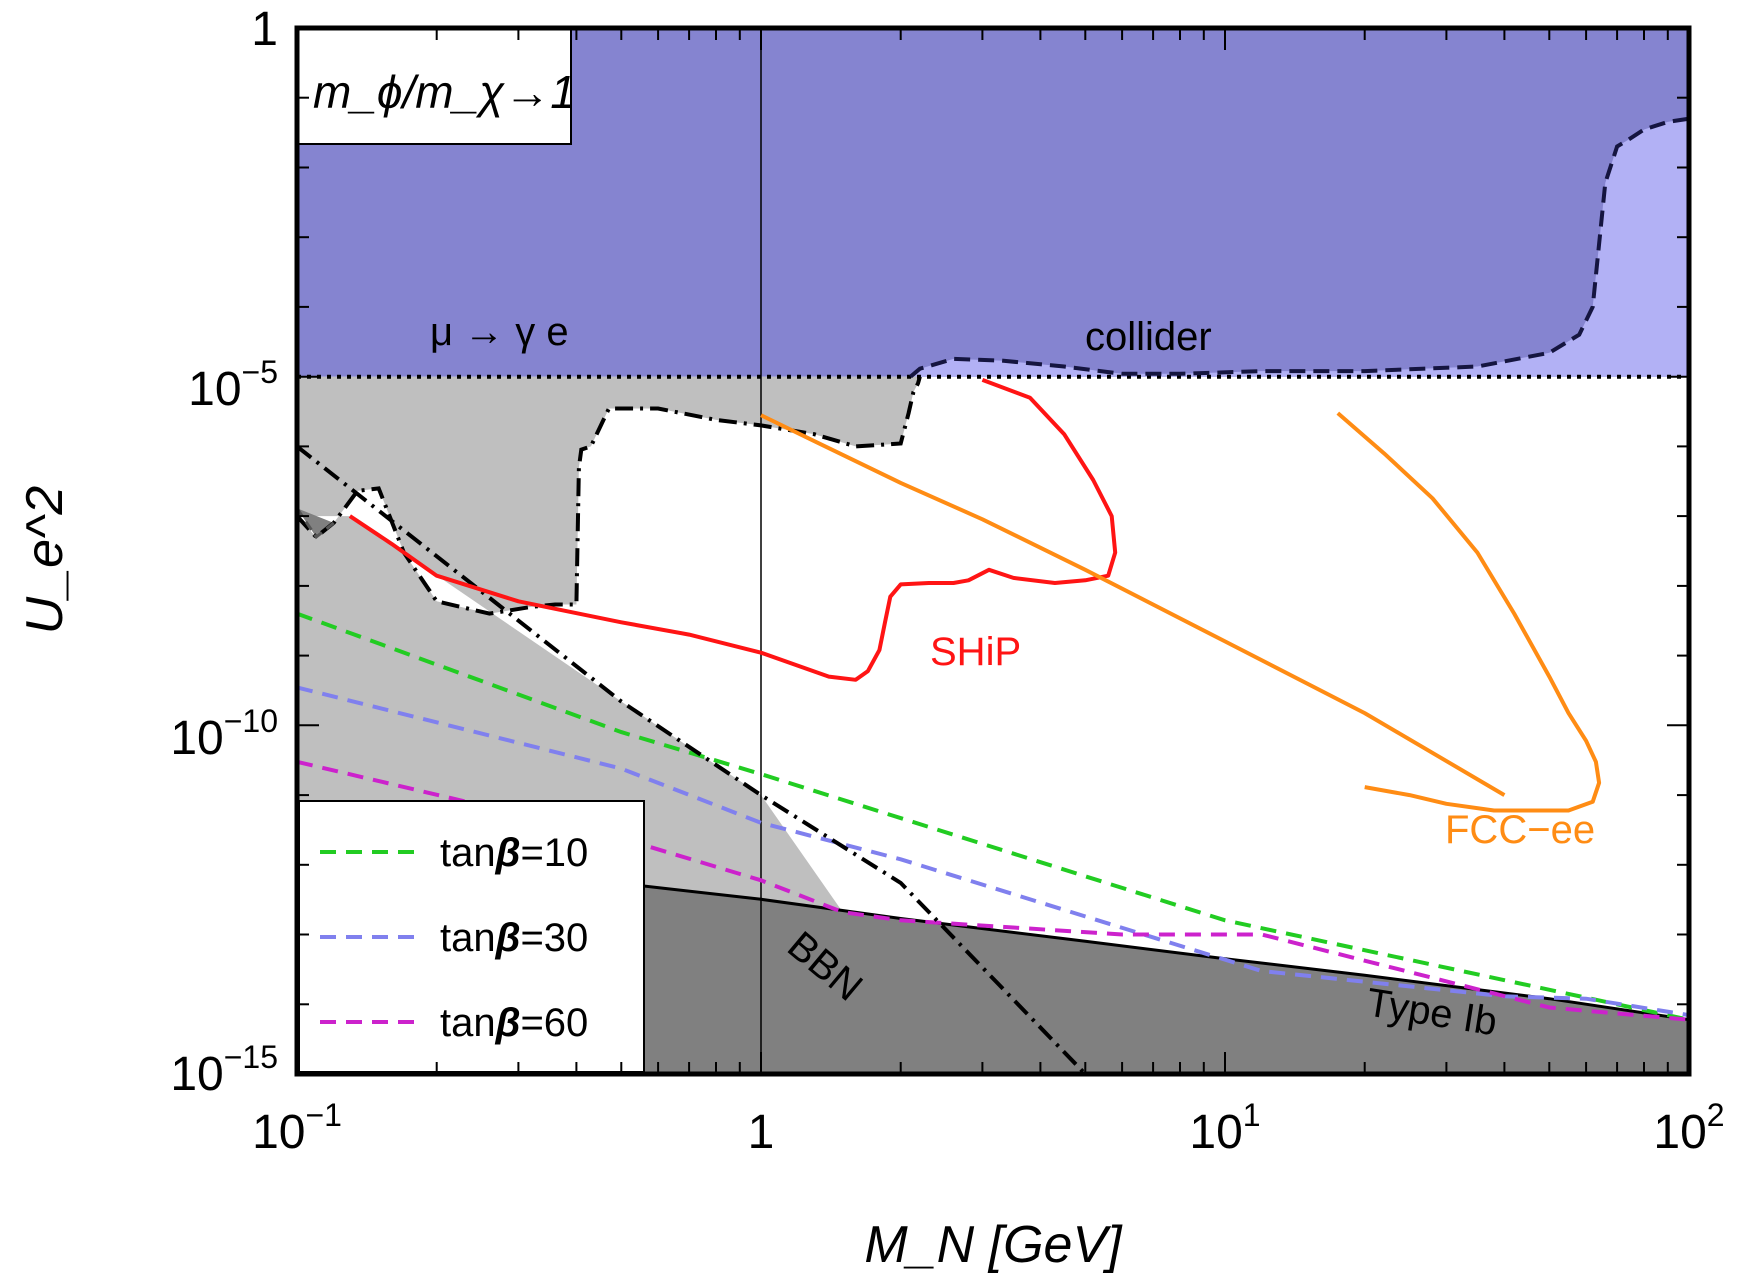 The height and width of the screenshot is (1285, 1737). I want to click on y-axis-title: U_e^2, so click(45, 560).